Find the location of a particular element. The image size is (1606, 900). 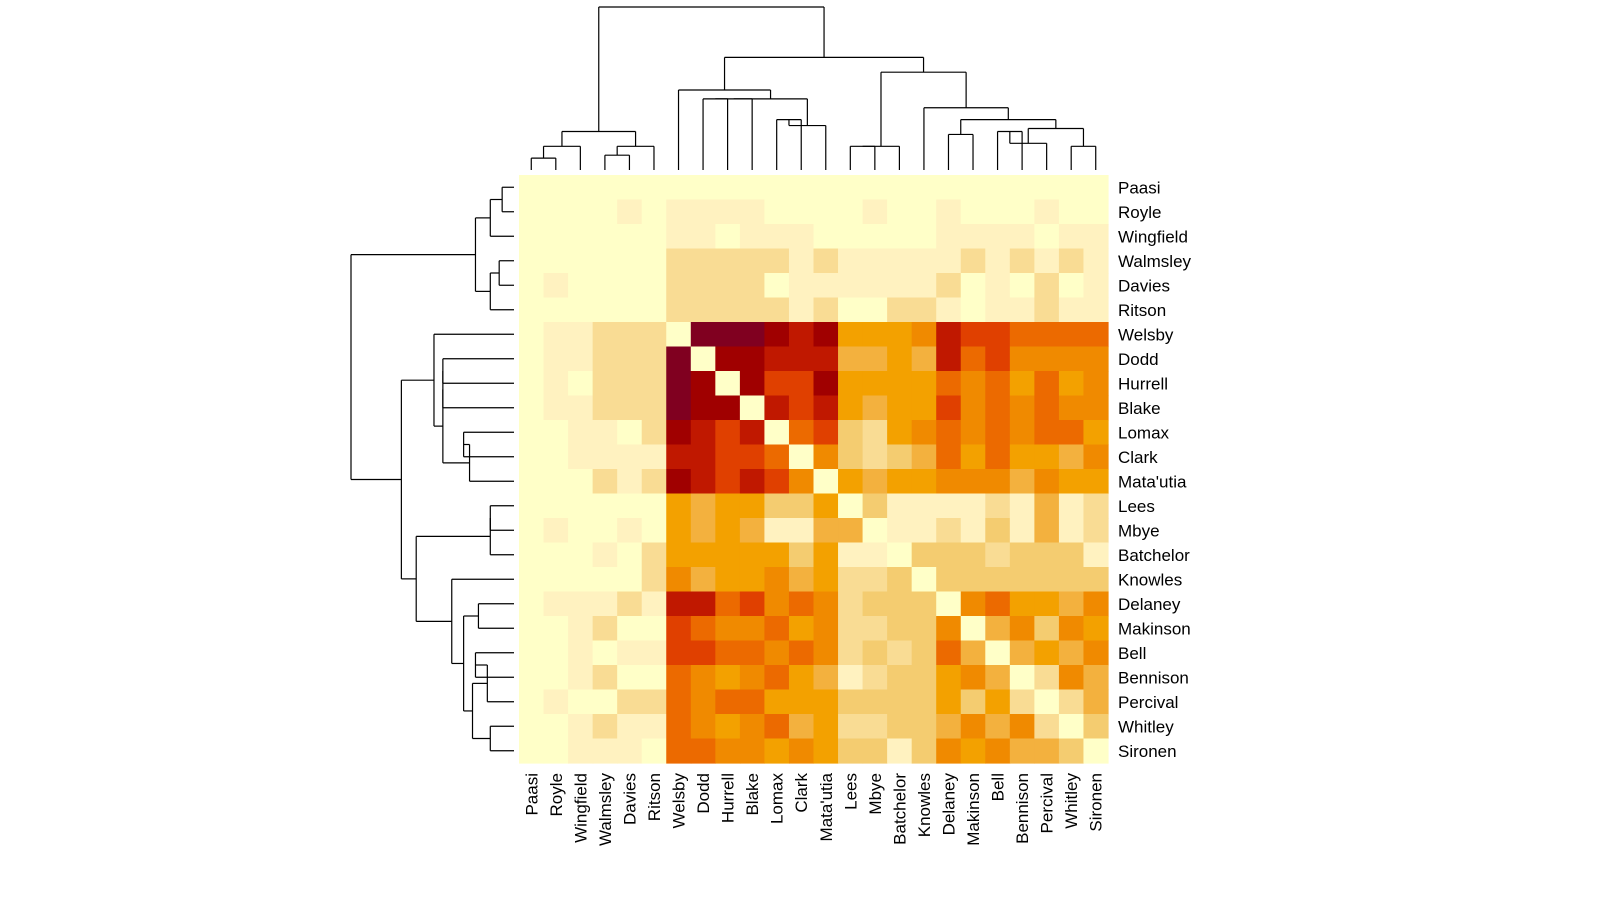

row-label-batchelor: Batchelor is located at coordinates (1154, 555).